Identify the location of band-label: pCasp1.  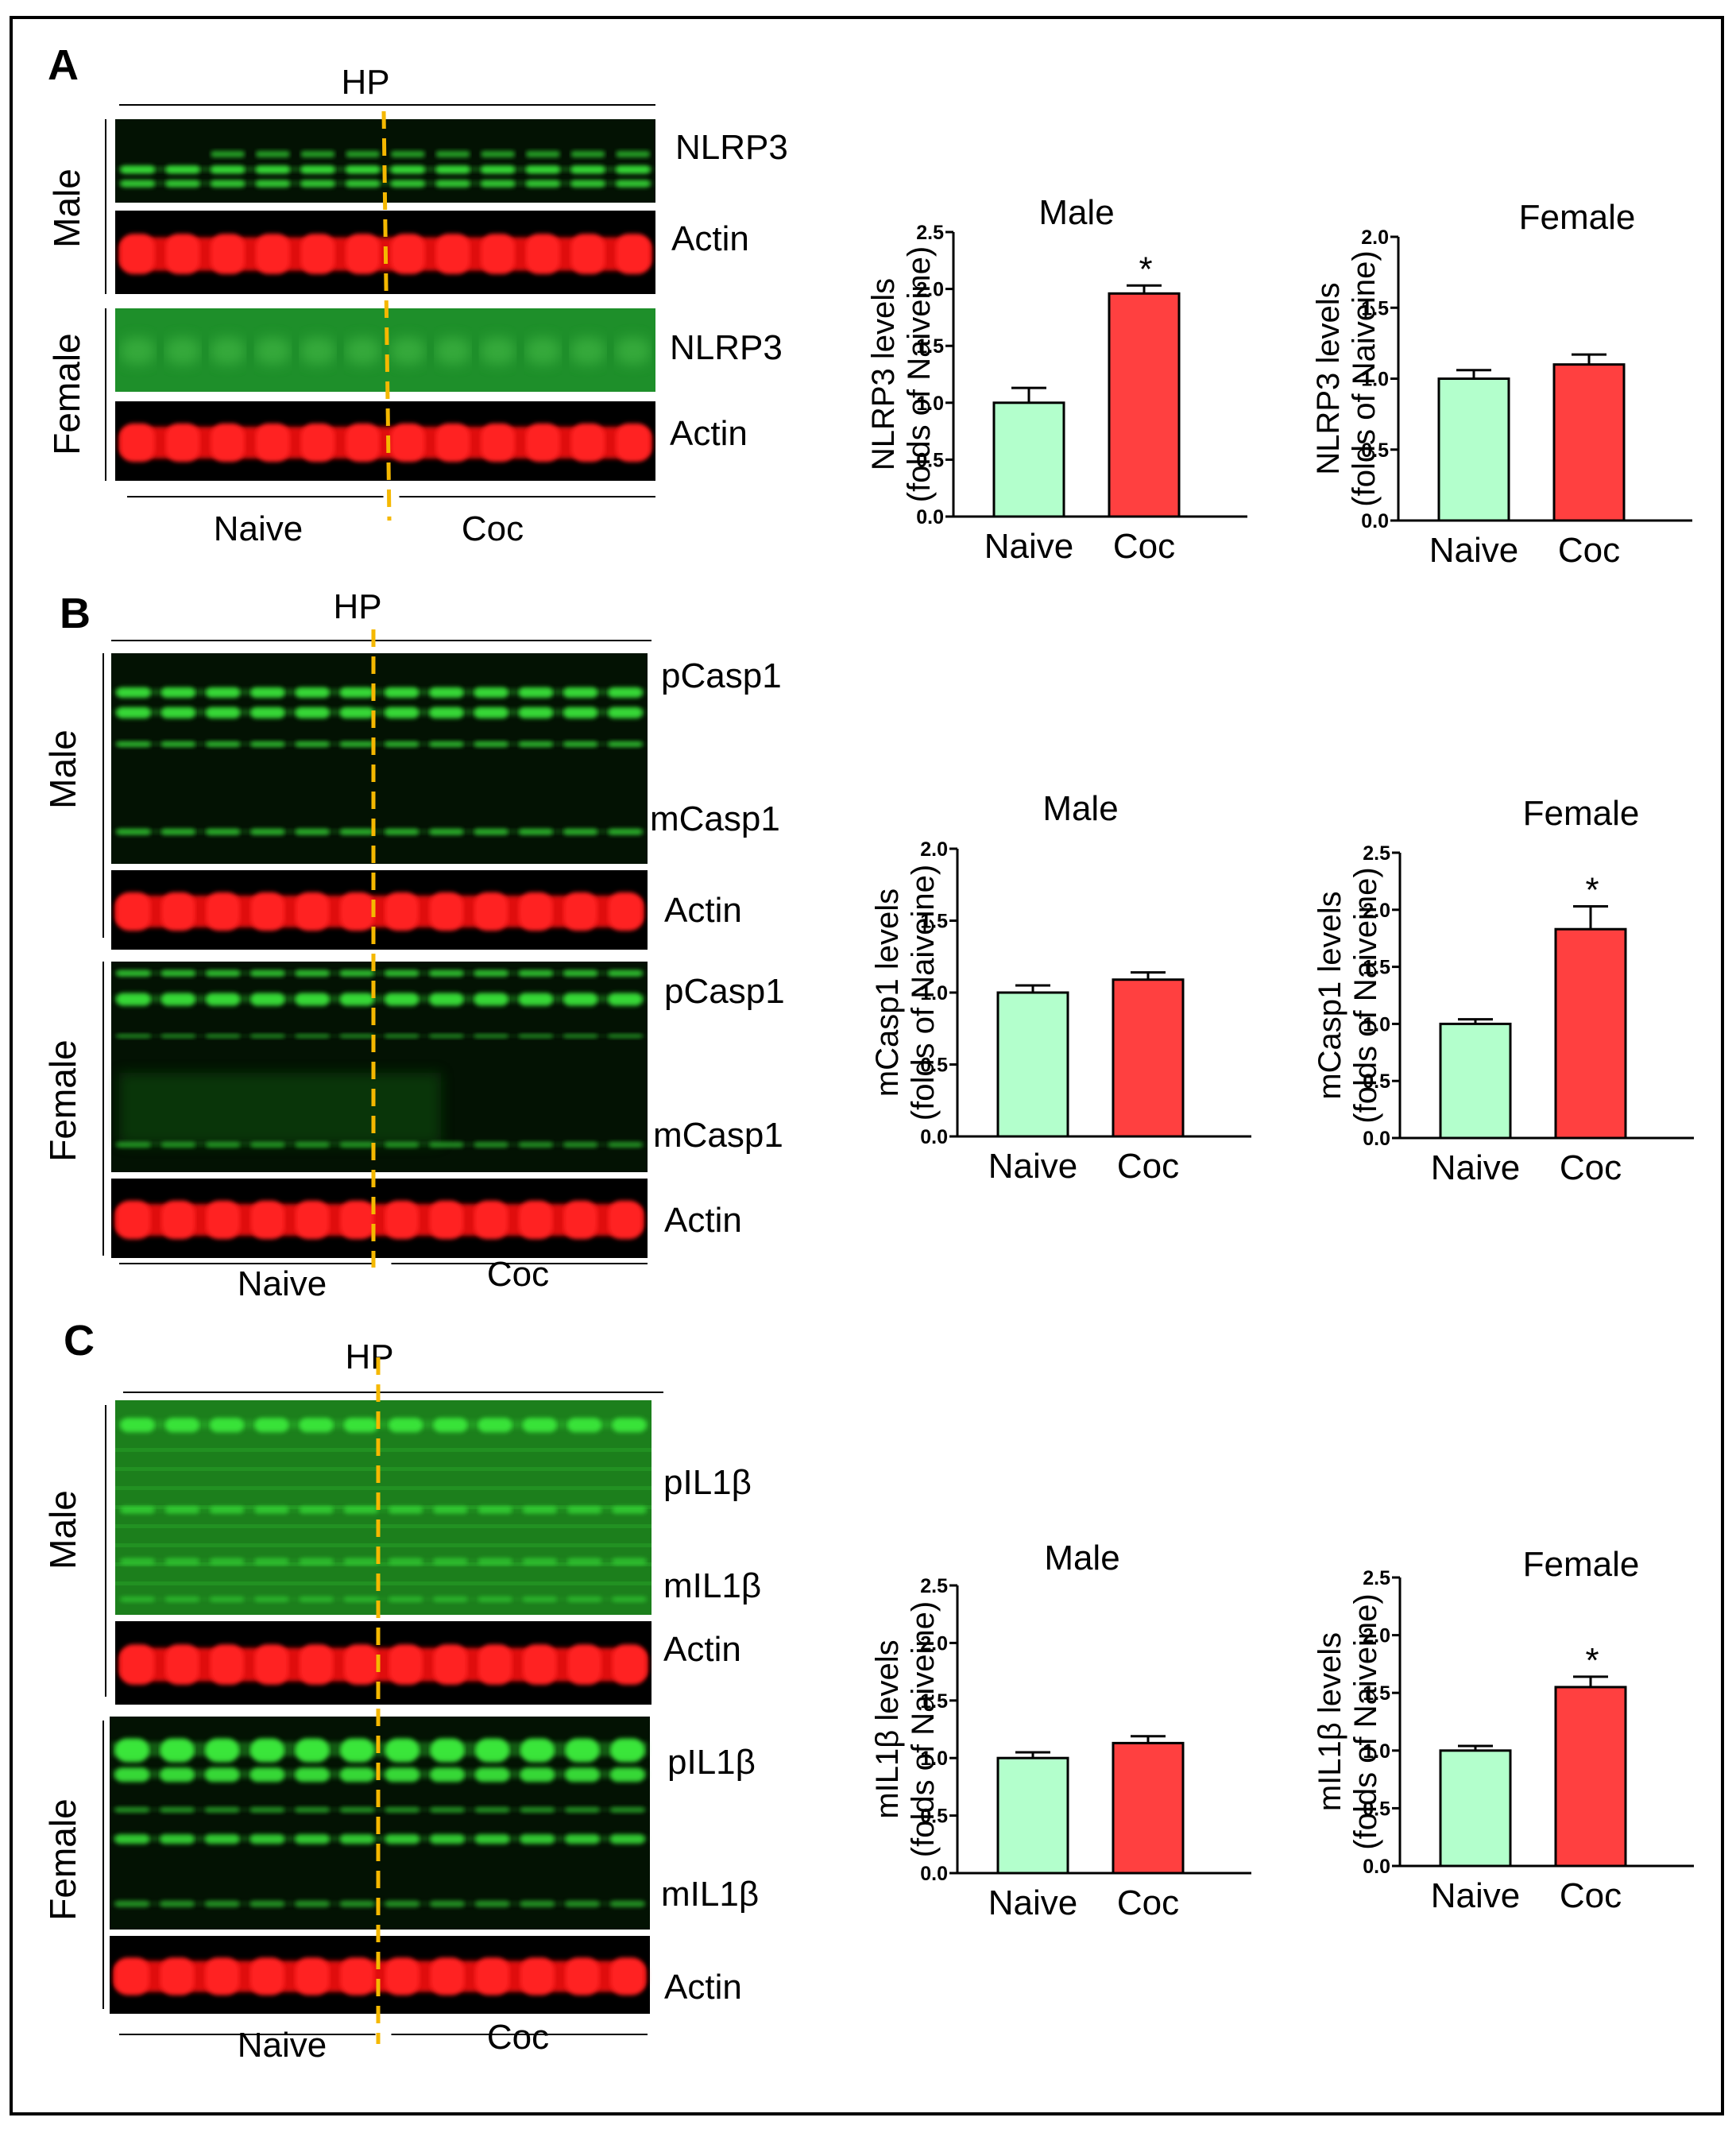
(721, 675).